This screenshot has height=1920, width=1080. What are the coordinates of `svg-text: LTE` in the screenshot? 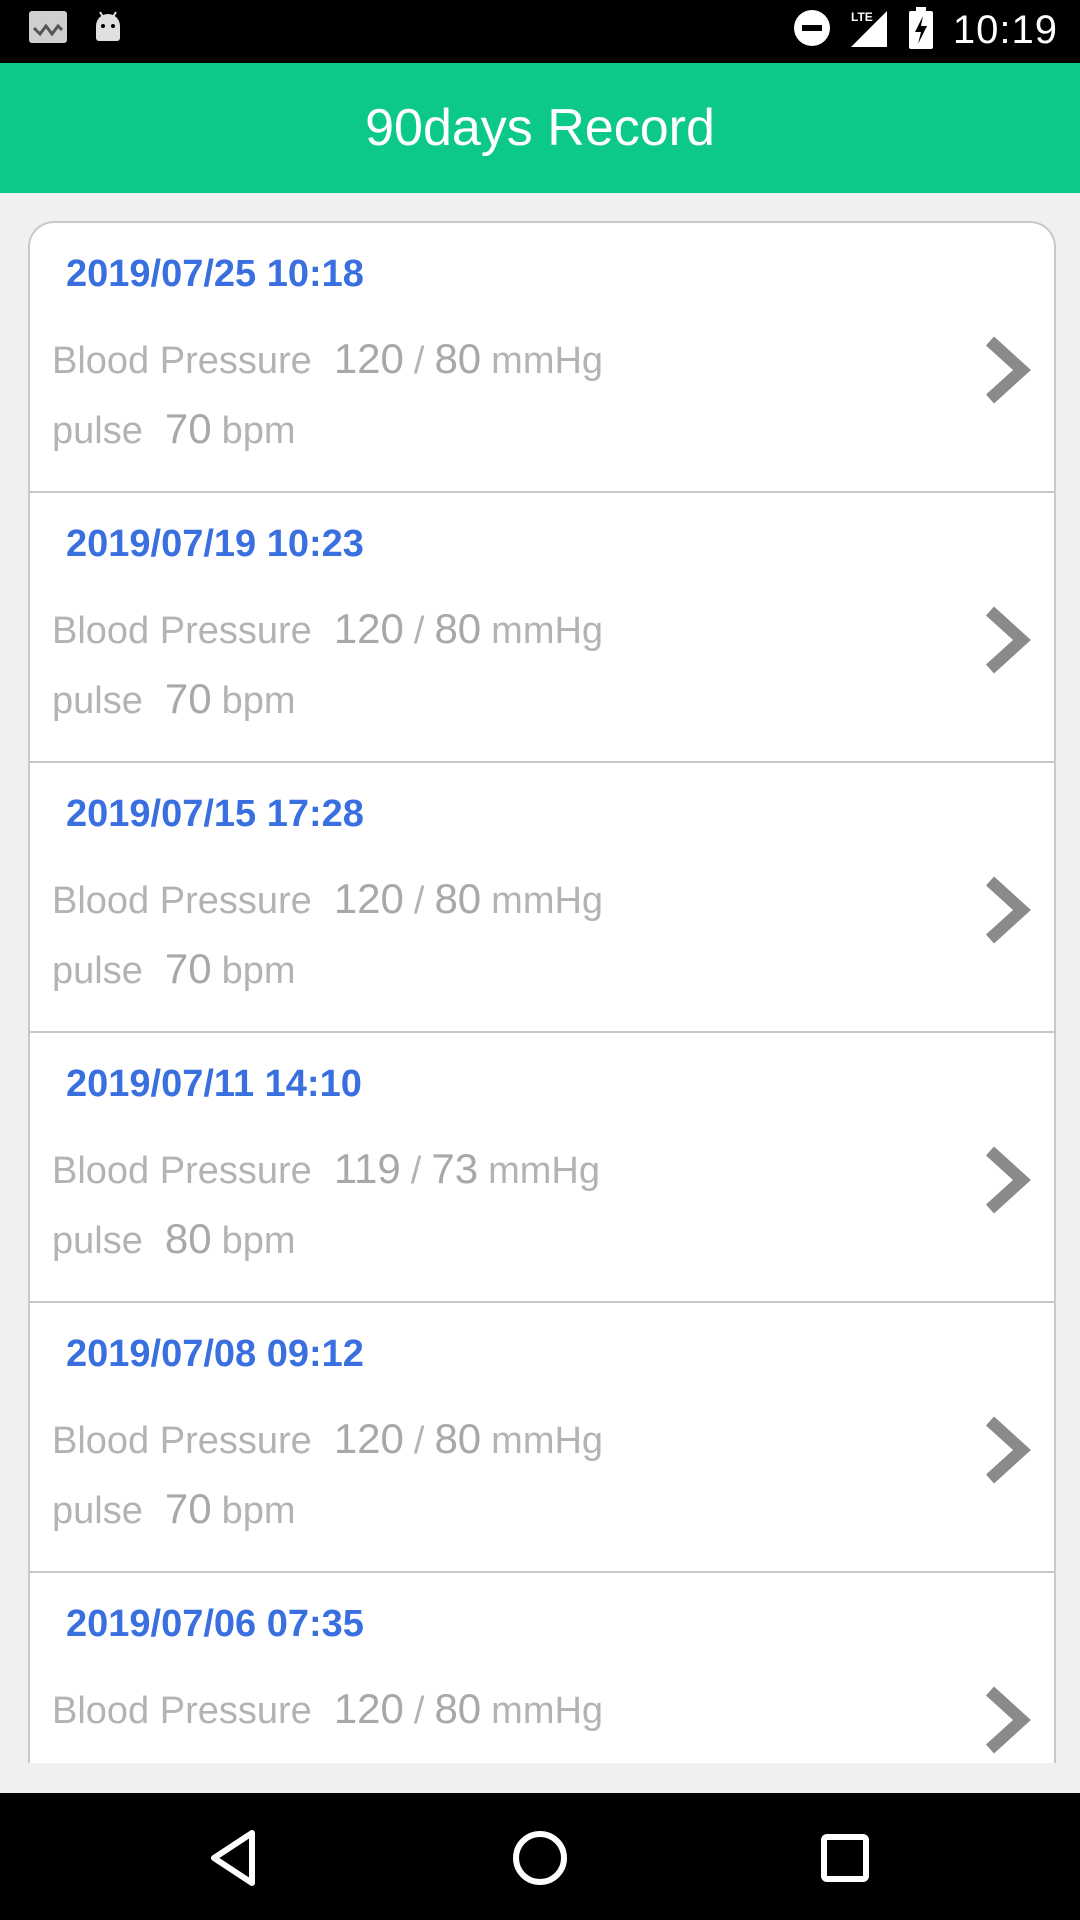 It's located at (862, 17).